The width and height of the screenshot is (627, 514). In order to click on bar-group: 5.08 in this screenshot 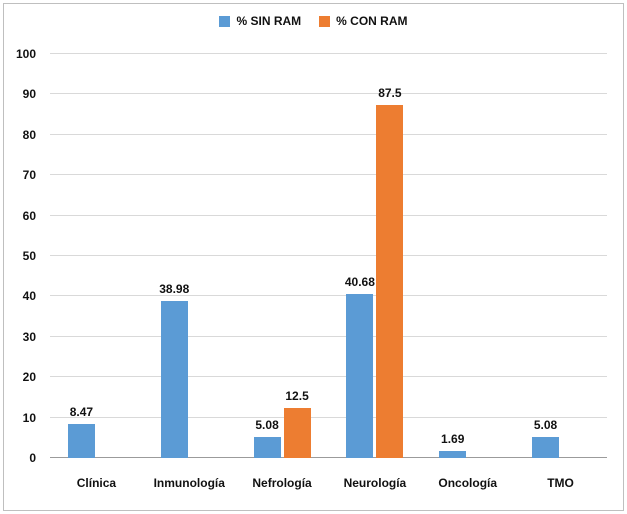, I will do `click(560, 256)`.